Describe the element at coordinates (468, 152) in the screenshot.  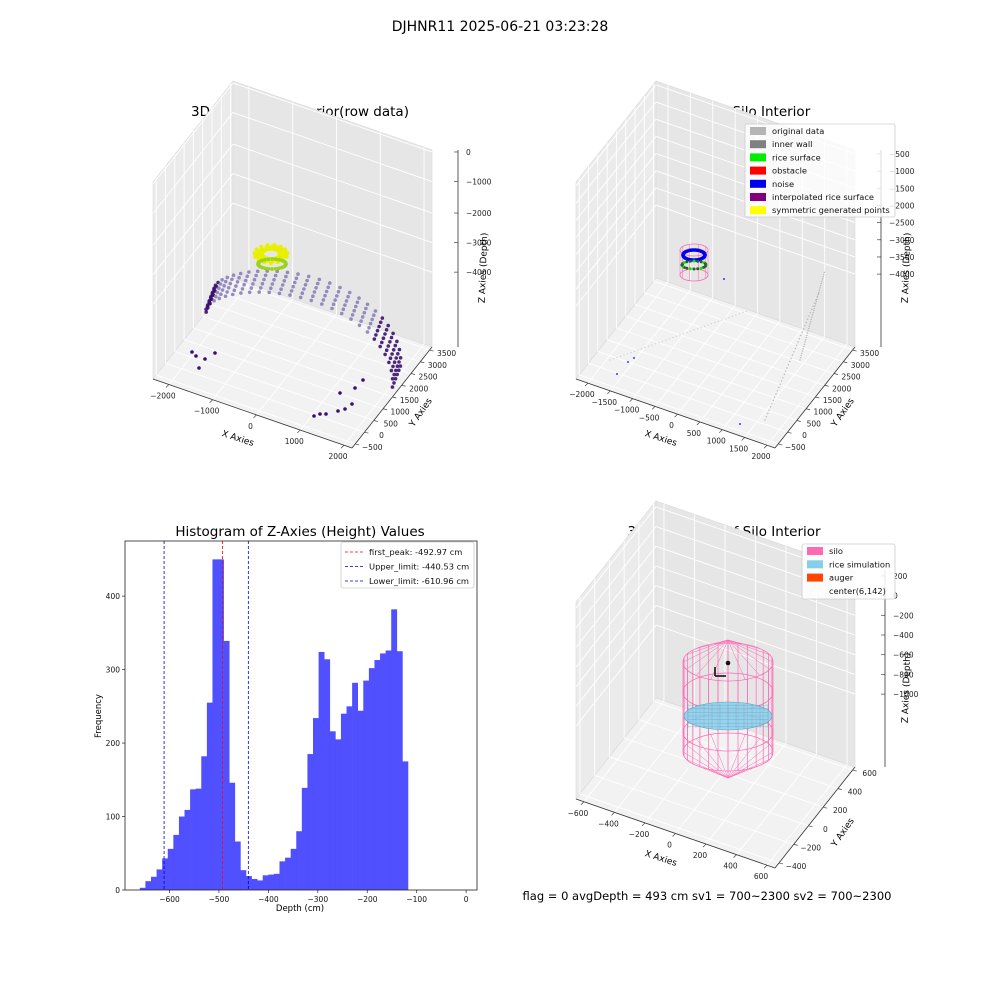
I see `raw-ztick-label: 0` at that location.